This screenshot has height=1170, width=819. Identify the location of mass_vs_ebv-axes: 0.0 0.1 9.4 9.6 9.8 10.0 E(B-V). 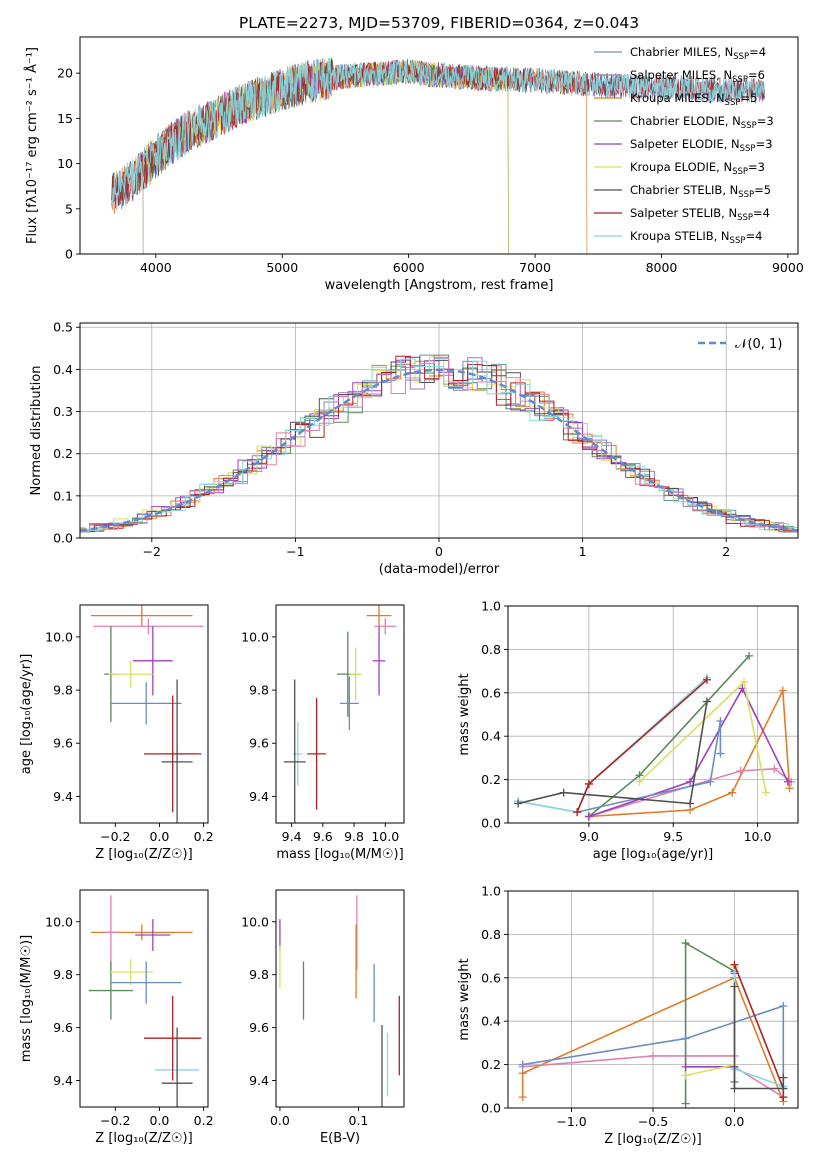
(304, 1030).